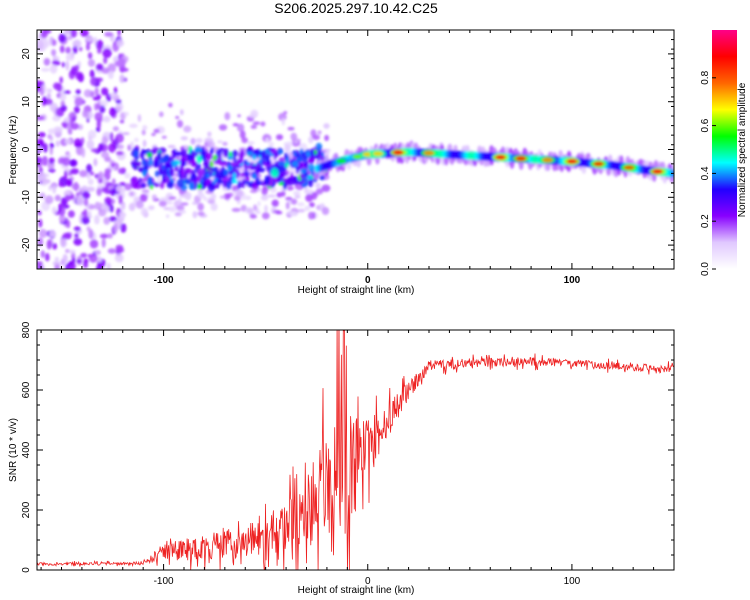  Describe the element at coordinates (705, 221) in the screenshot. I see `colorbar-tick-label: 0.2` at that location.